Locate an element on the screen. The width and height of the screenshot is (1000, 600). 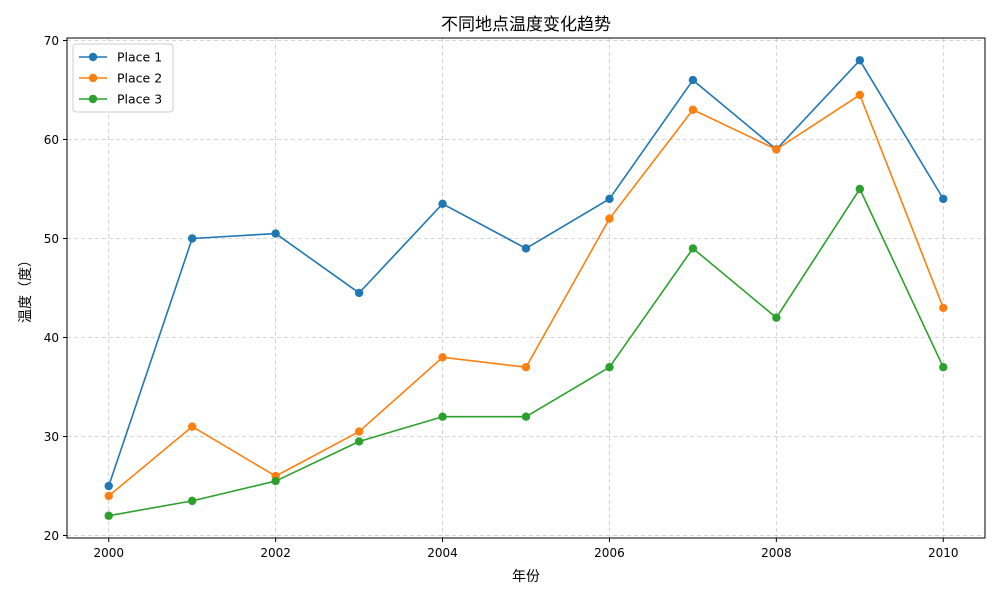
legend-label: Place 2 is located at coordinates (139, 78).